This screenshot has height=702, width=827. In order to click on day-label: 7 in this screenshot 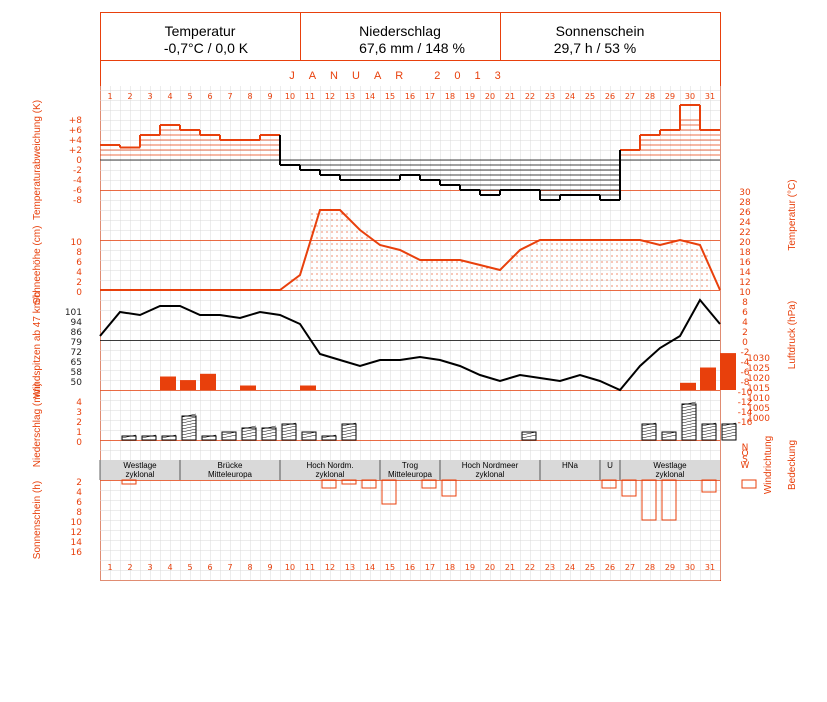, I will do `click(229, 96)`.